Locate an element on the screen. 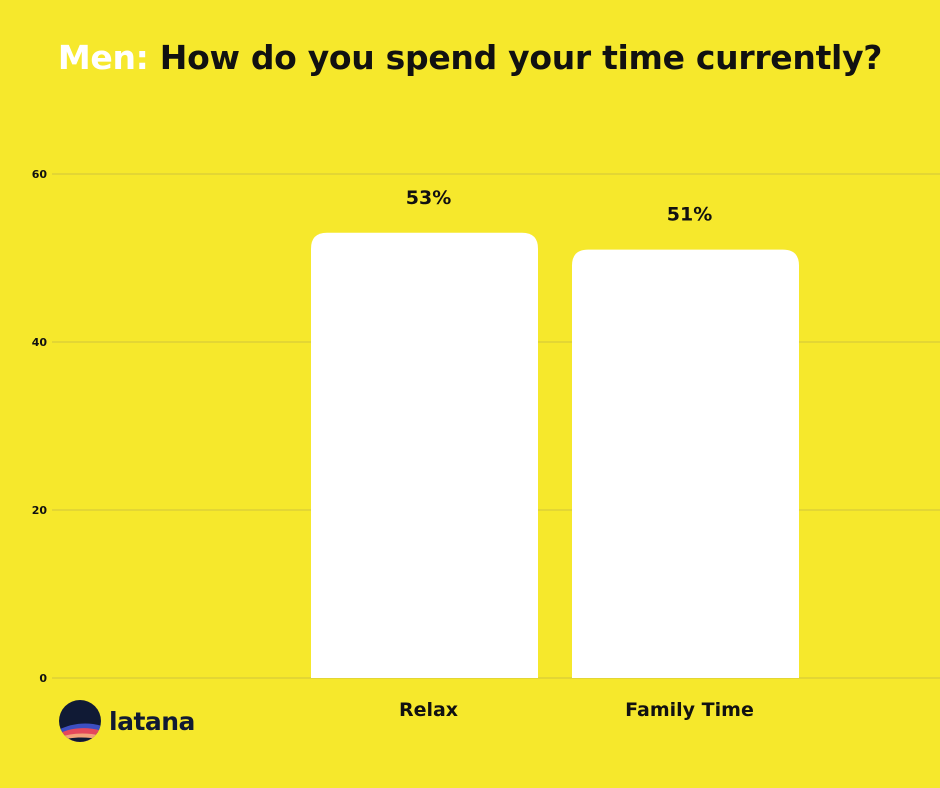 Image resolution: width=940 pixels, height=788 pixels. y-tick-label: 20 is located at coordinates (40, 510).